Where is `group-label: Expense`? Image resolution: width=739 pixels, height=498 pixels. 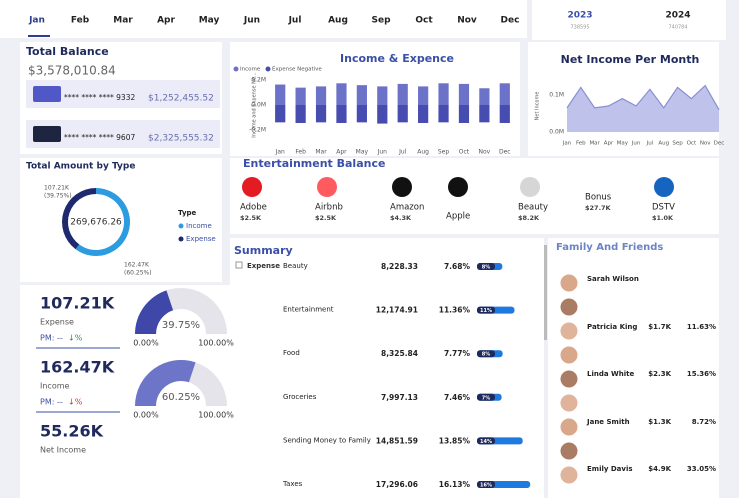
group-label: Expense is located at coordinates (263, 266).